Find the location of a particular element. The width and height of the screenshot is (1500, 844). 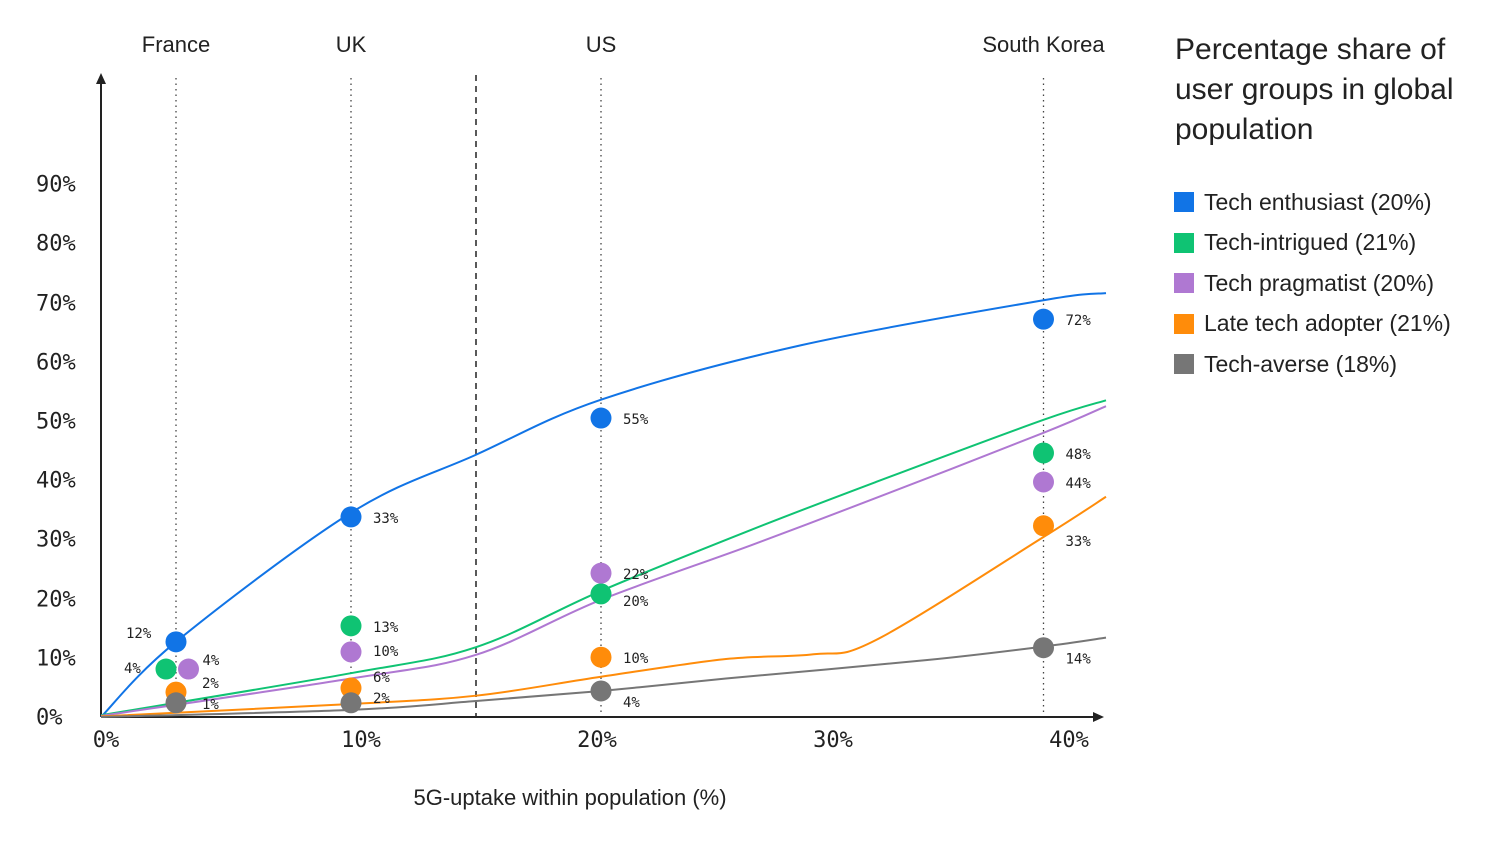

y-tick-label: 80% is located at coordinates (56, 244).